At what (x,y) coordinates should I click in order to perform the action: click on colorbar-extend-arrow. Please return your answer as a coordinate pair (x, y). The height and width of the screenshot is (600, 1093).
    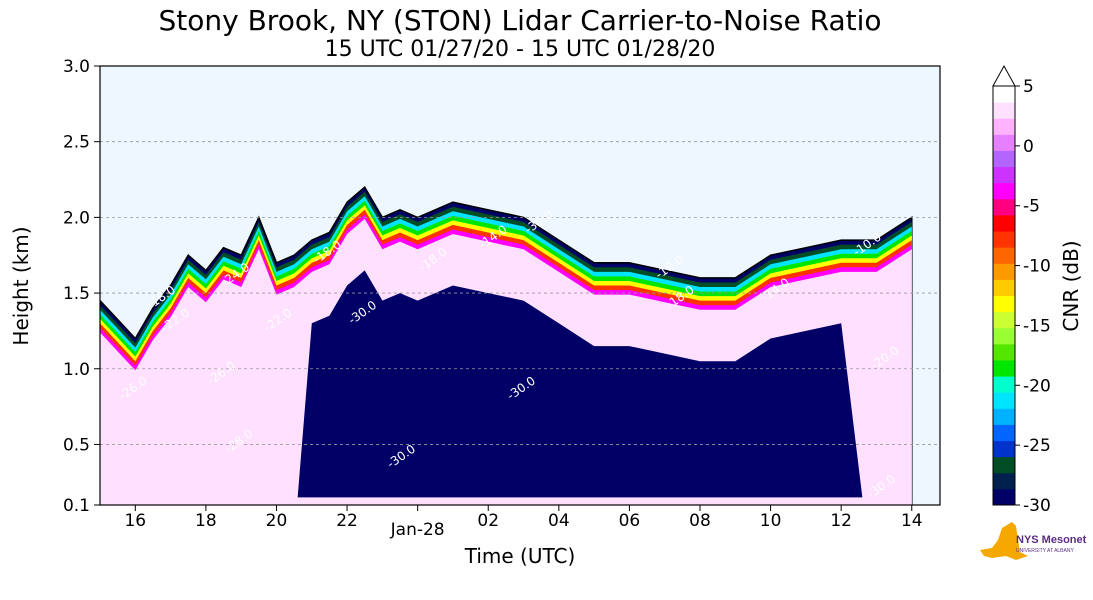
    Looking at the image, I should click on (1004, 75).